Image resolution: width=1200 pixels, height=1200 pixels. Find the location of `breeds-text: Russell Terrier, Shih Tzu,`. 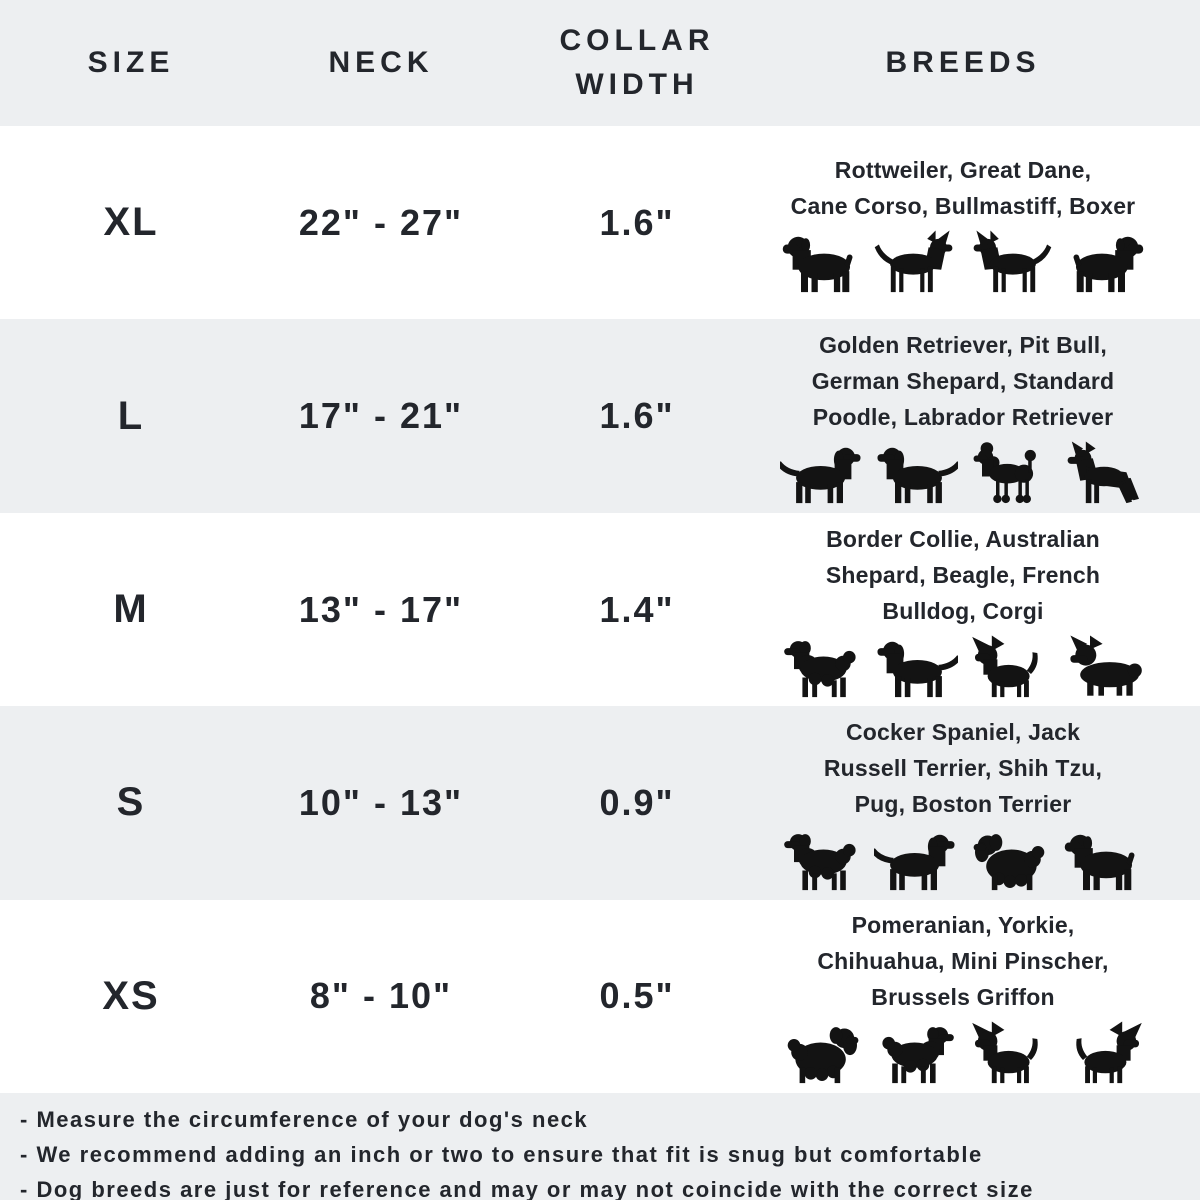

breeds-text: Russell Terrier, Shih Tzu, is located at coordinates (963, 767).